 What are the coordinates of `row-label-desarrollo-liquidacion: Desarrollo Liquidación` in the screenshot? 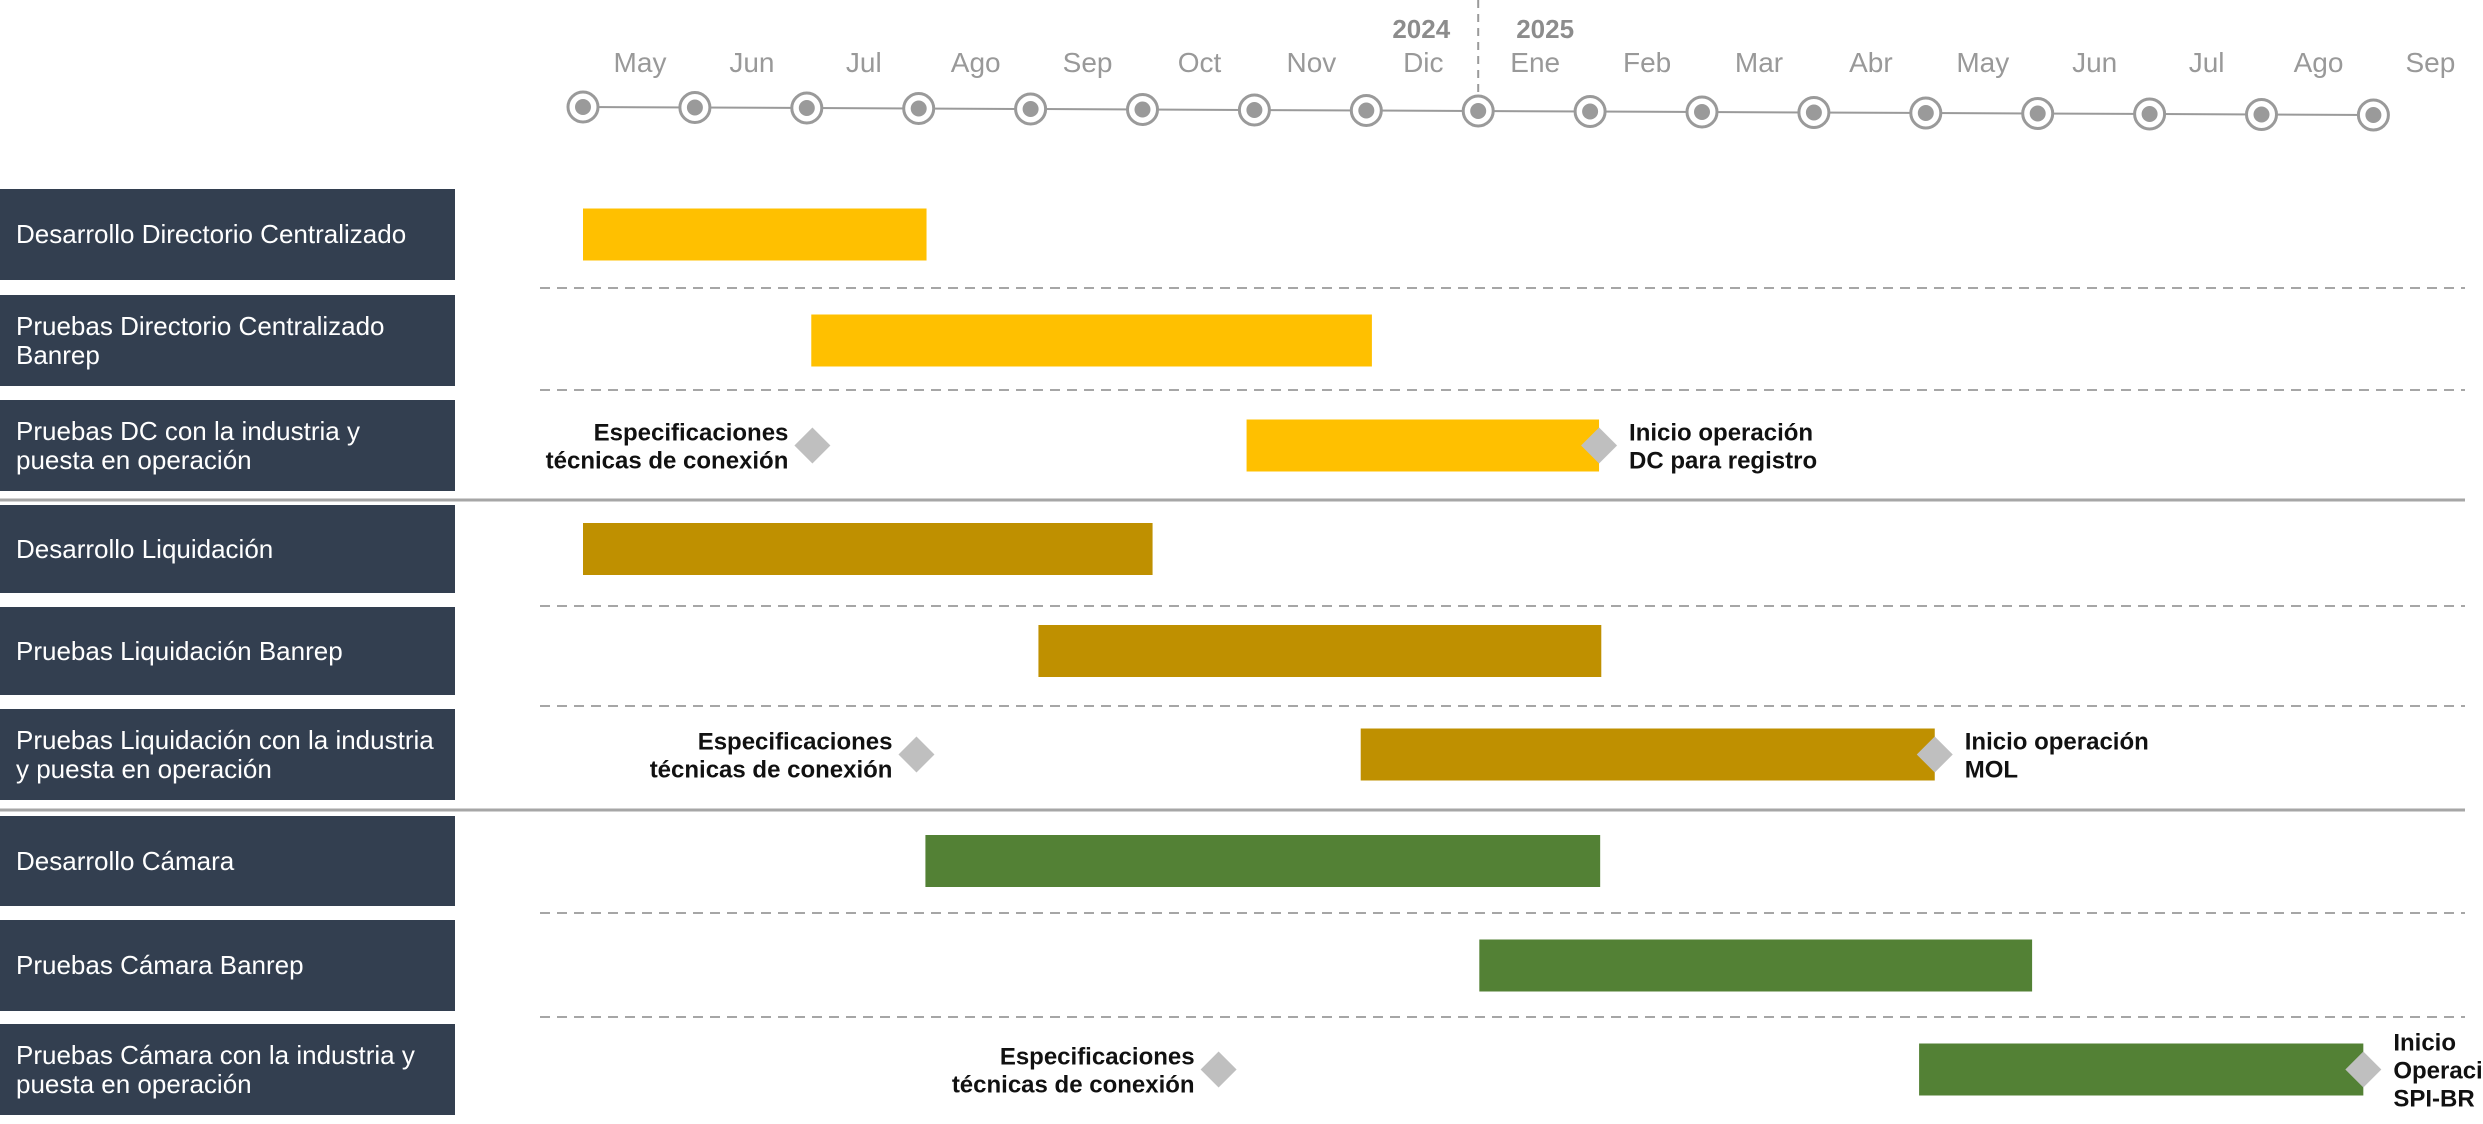 It's located at (227, 549).